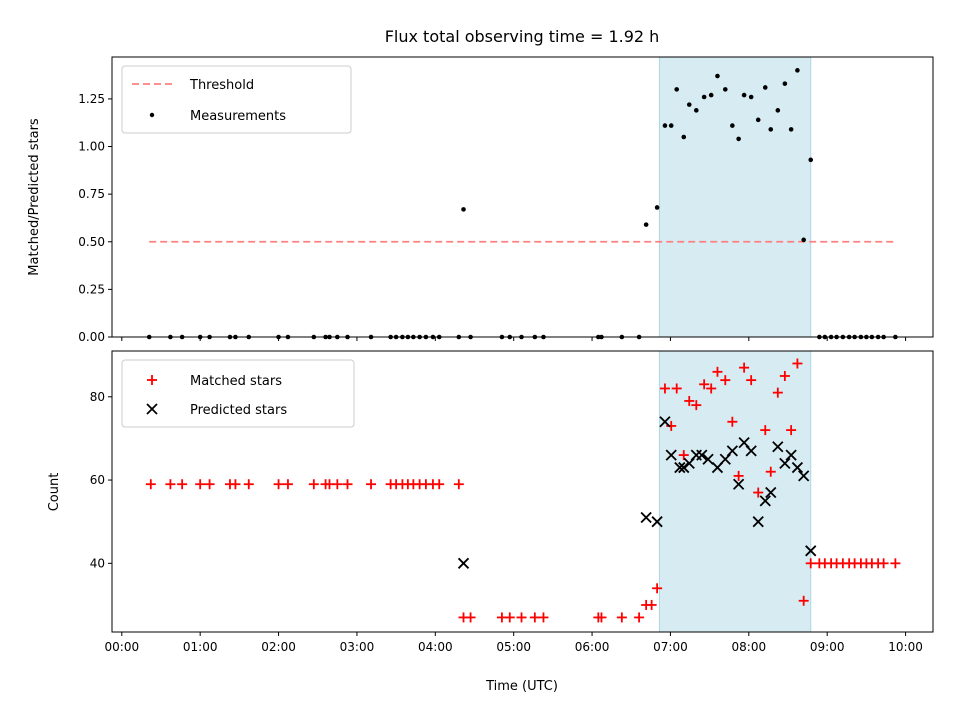 Image resolution: width=960 pixels, height=720 pixels. I want to click on bot-y-tick-label: 40, so click(97, 563).